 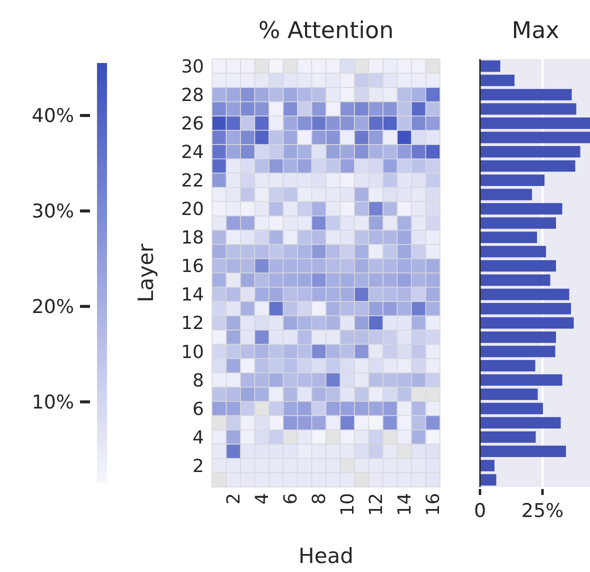 What do you see at coordinates (198, 437) in the screenshot?
I see `y-tick-label: 4` at bounding box center [198, 437].